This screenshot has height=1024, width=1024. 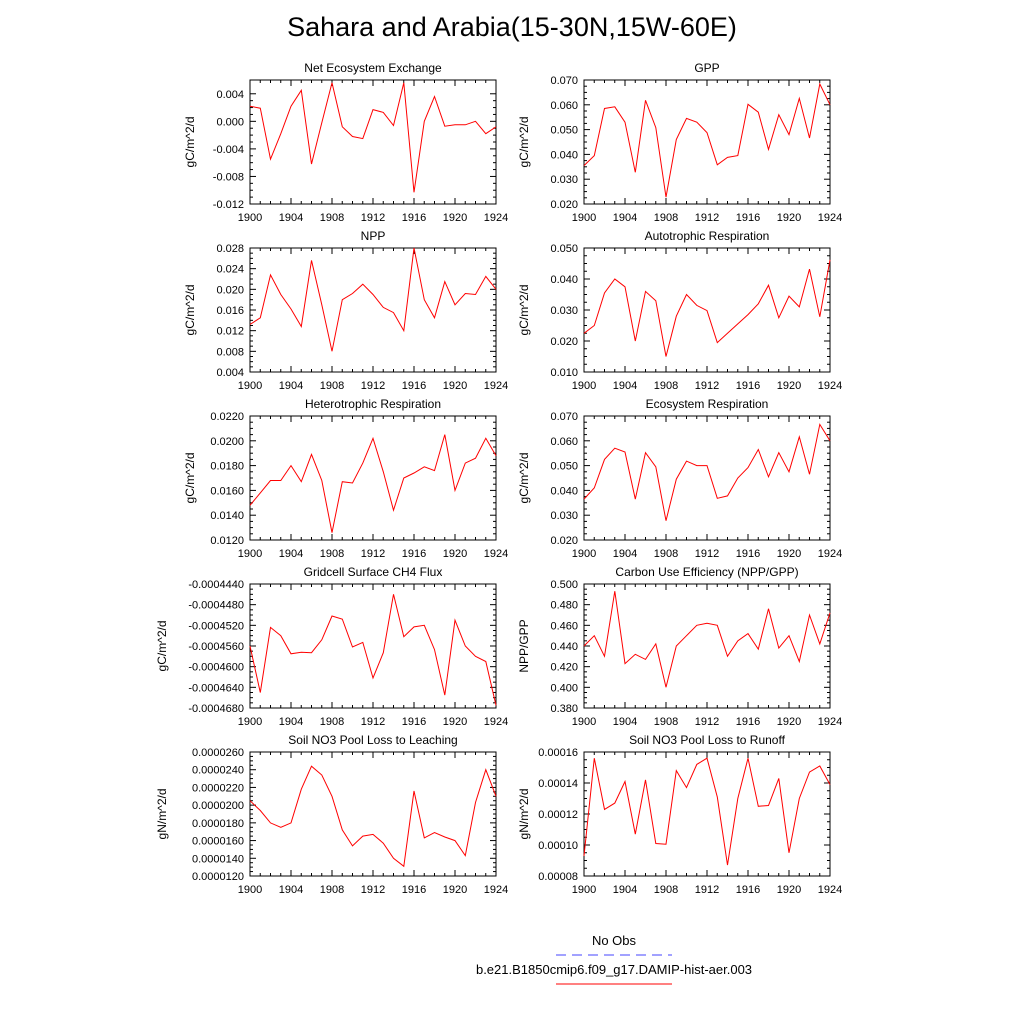 What do you see at coordinates (218, 824) in the screenshot?
I see `y-tick-label: 0.0000180` at bounding box center [218, 824].